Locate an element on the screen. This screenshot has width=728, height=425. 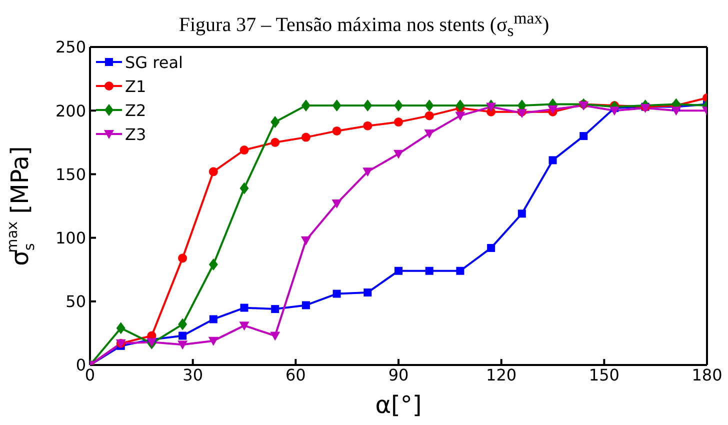
x-tick-label: 30 is located at coordinates (193, 374).